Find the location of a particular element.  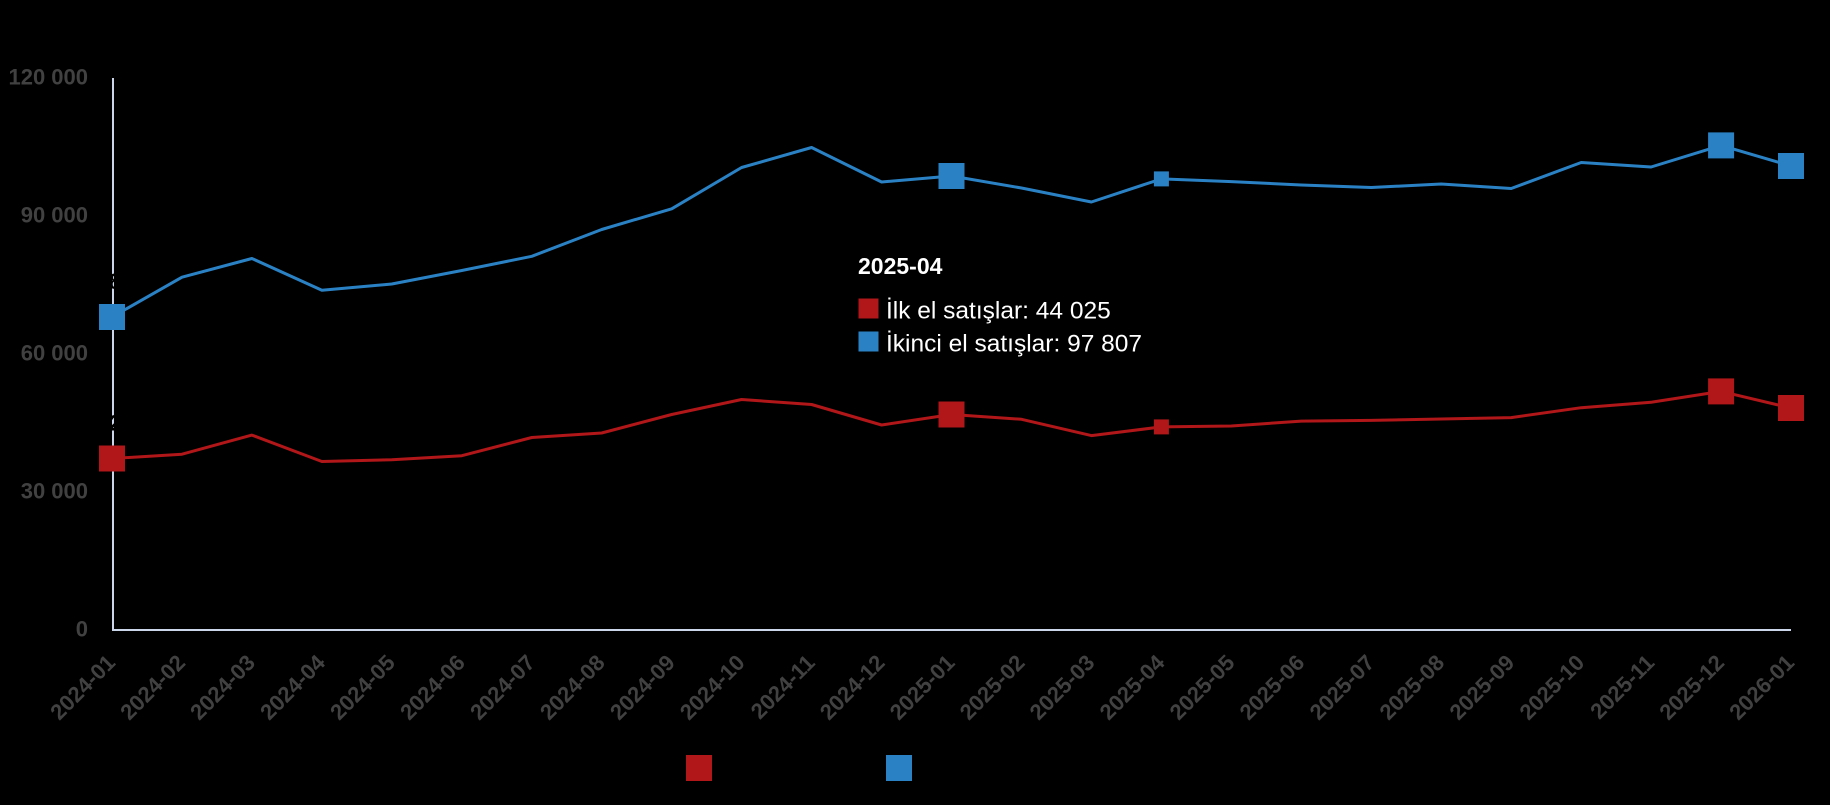

svg-text: 30 000 is located at coordinates (54, 491).